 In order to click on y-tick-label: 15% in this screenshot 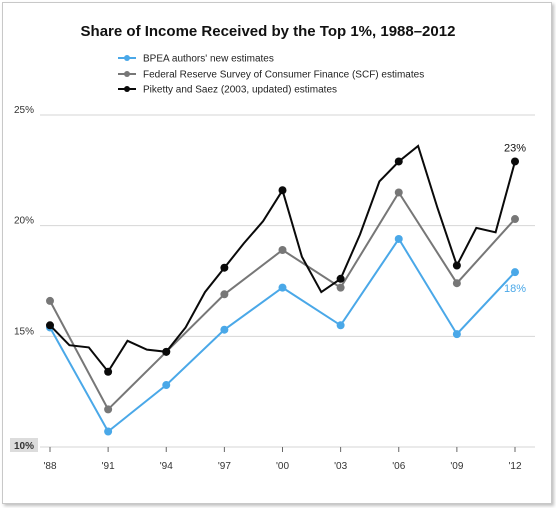, I will do `click(24, 331)`.